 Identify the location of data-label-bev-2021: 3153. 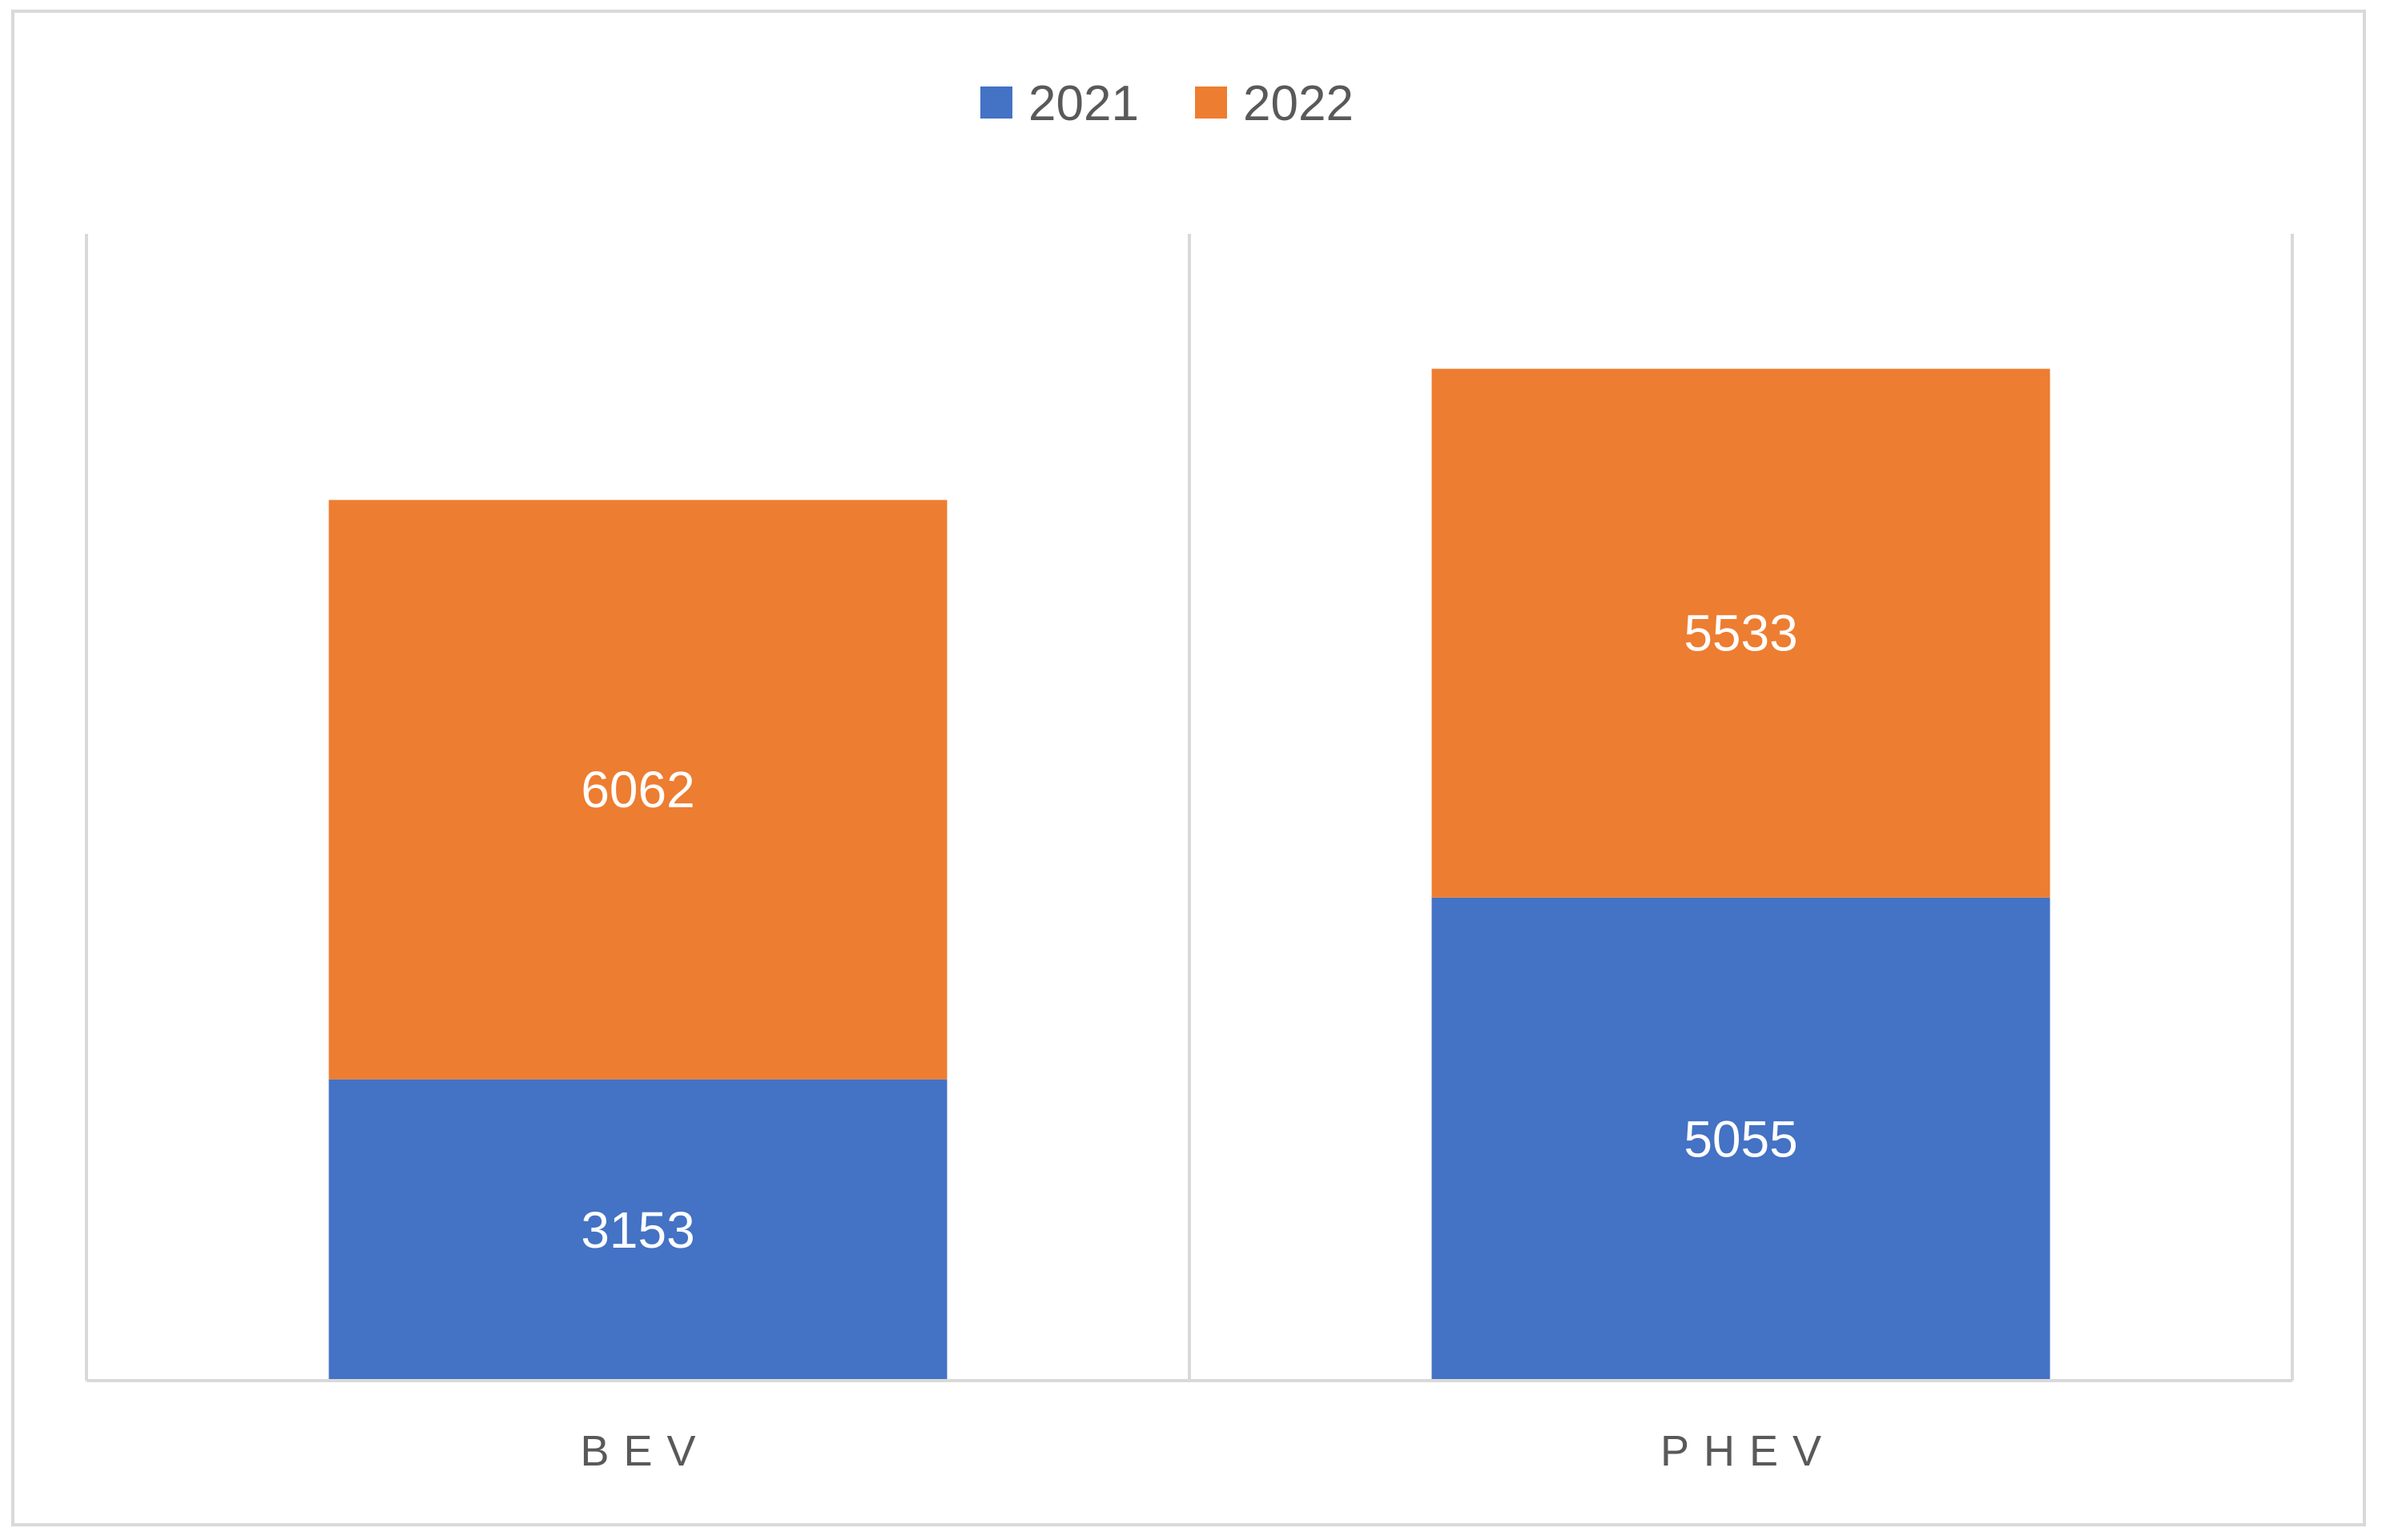
(638, 1230).